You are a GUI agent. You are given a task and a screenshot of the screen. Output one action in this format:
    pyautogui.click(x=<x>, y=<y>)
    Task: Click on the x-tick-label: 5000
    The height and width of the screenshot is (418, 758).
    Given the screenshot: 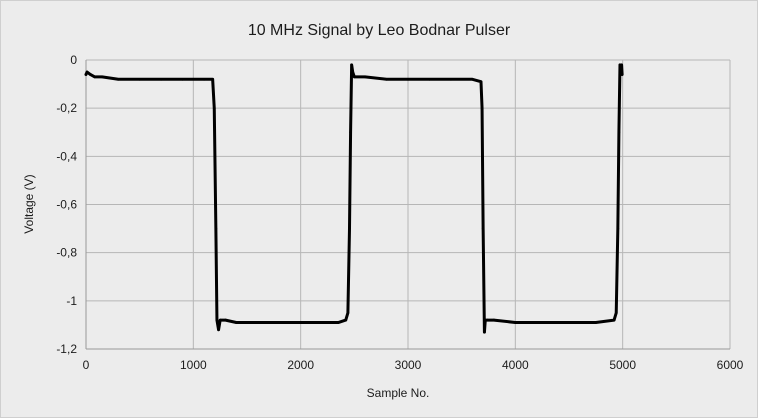 What is the action you would take?
    pyautogui.click(x=622, y=365)
    